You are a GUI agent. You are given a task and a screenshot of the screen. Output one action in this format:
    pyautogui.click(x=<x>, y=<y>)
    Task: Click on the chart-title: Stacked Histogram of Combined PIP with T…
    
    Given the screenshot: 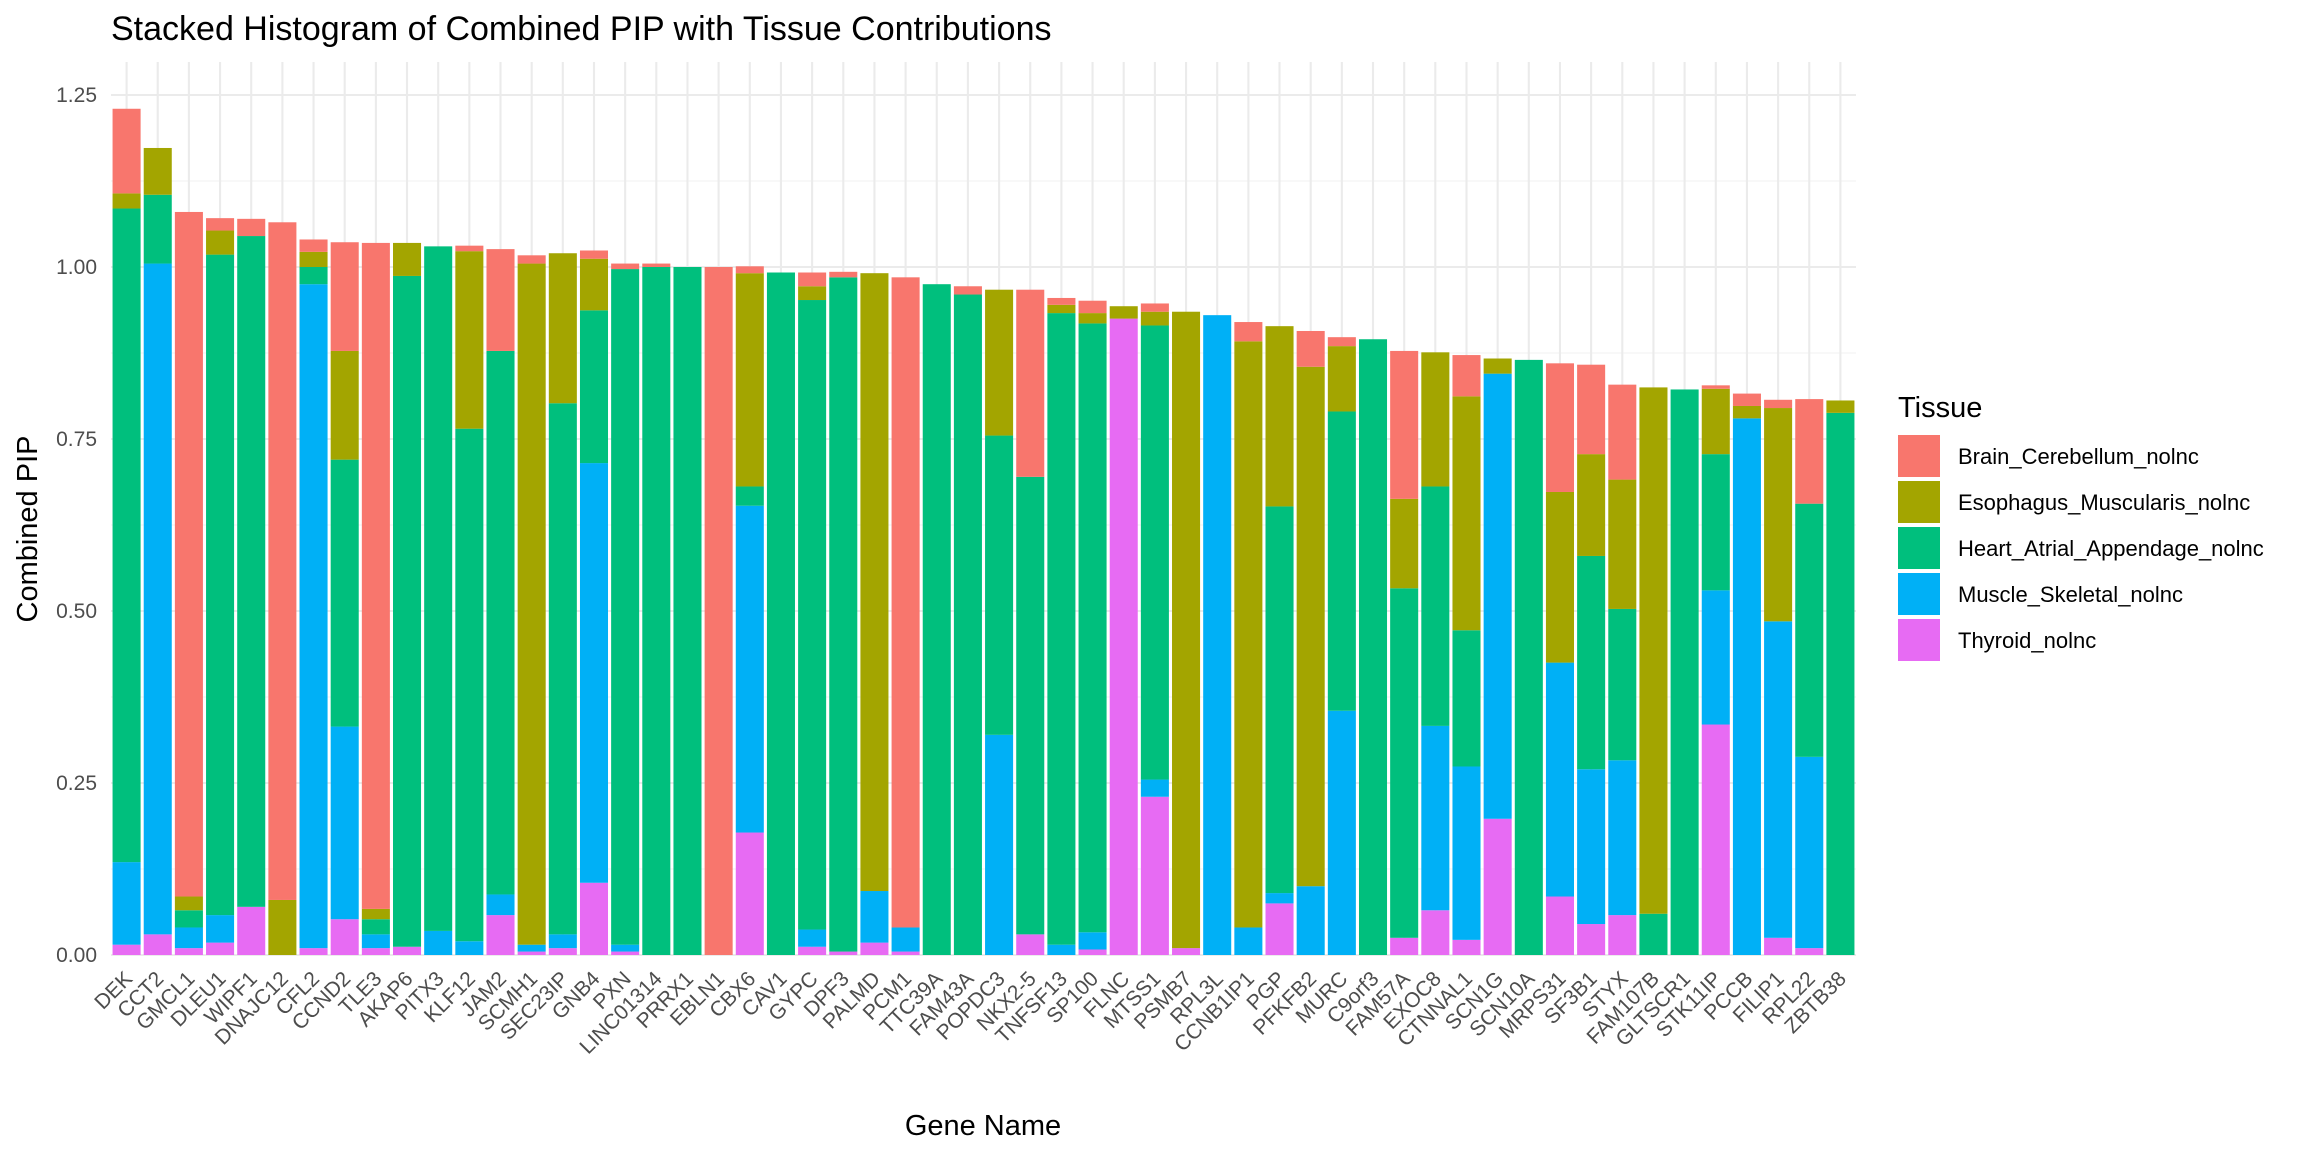 What is the action you would take?
    pyautogui.click(x=581, y=29)
    